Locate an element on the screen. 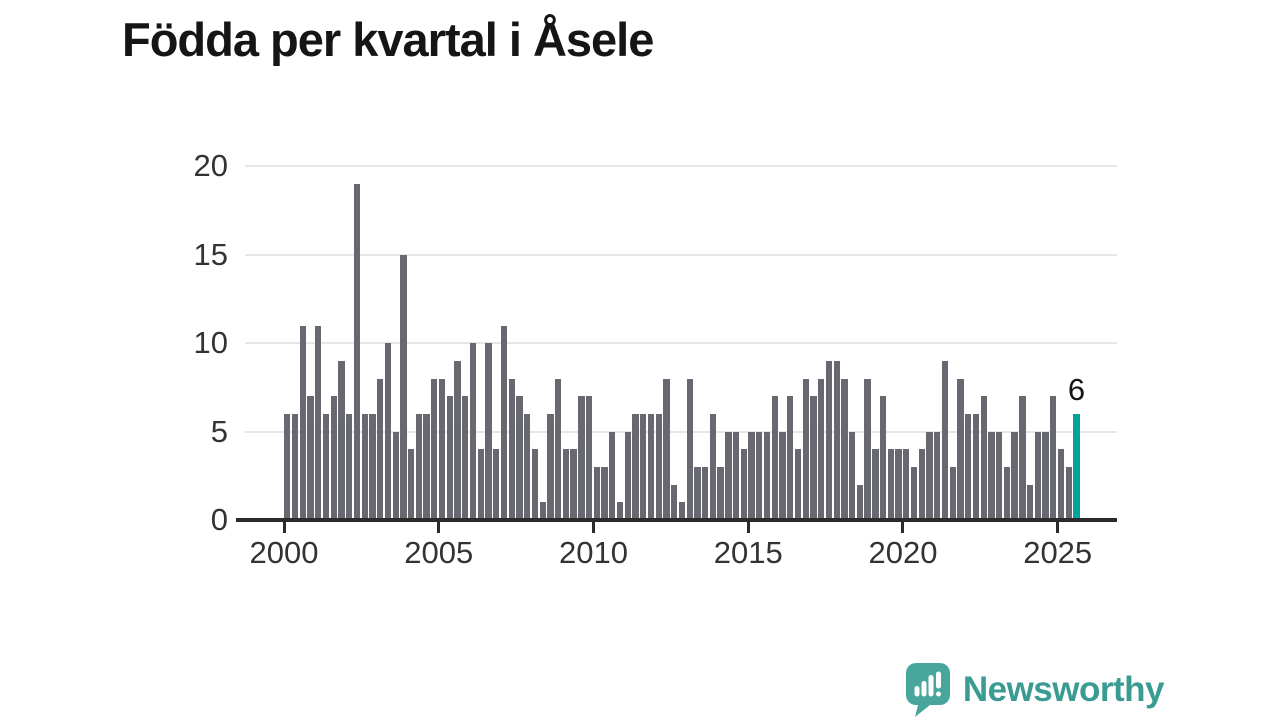  bar-2016-q3 is located at coordinates (798, 484).